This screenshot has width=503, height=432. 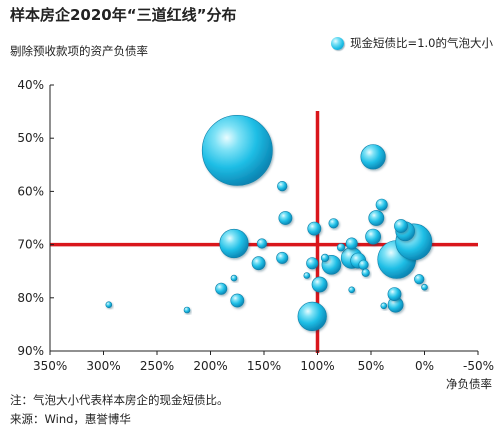 What do you see at coordinates (317, 366) in the screenshot?
I see `x-tick-label: 100%` at bounding box center [317, 366].